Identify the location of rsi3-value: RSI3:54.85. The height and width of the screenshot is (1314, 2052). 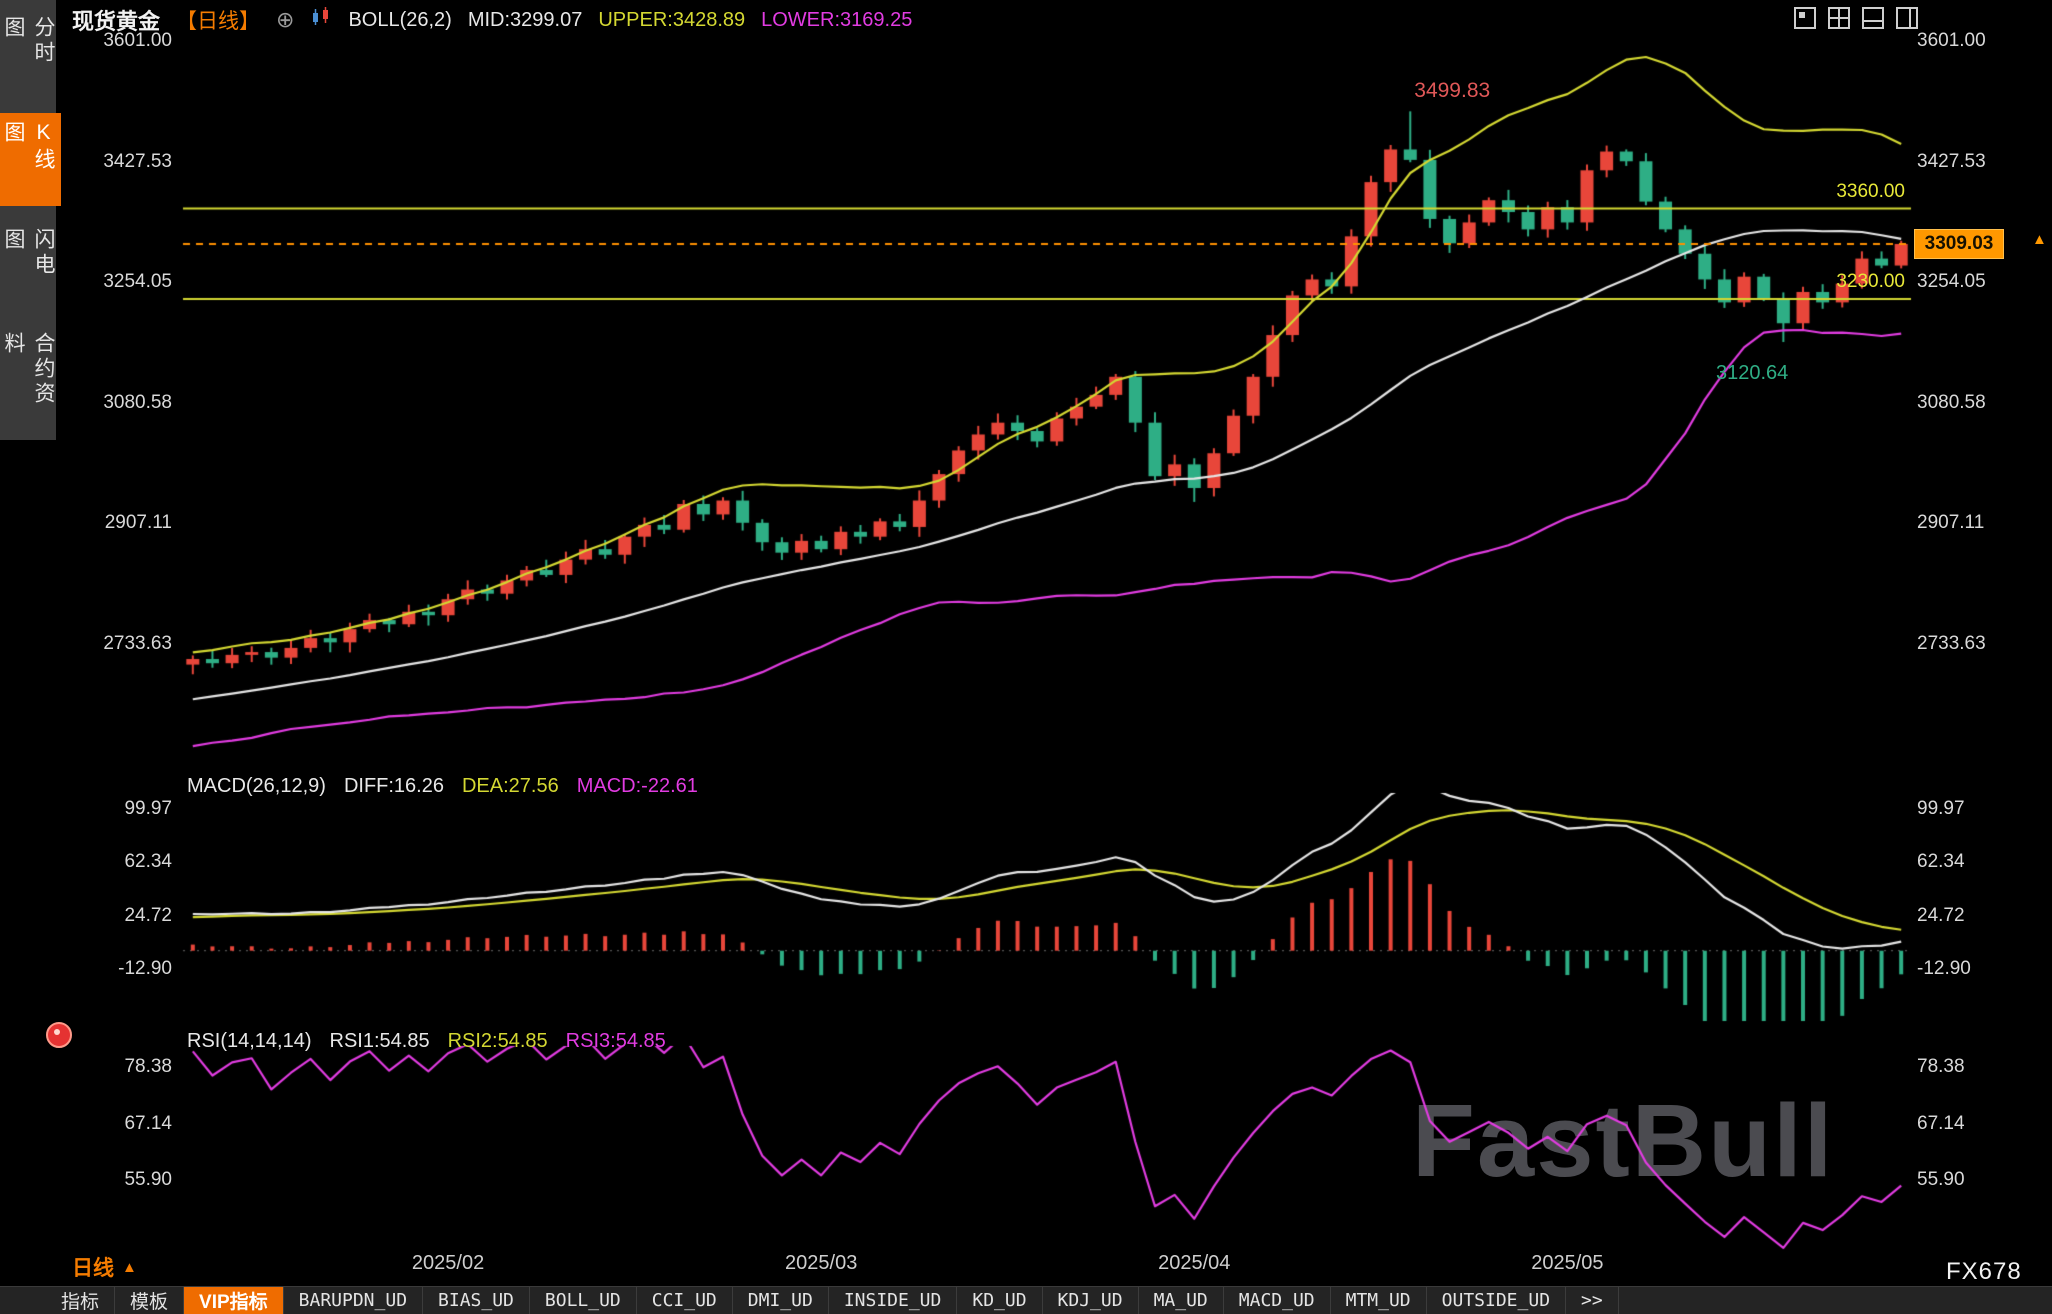
(615, 1041).